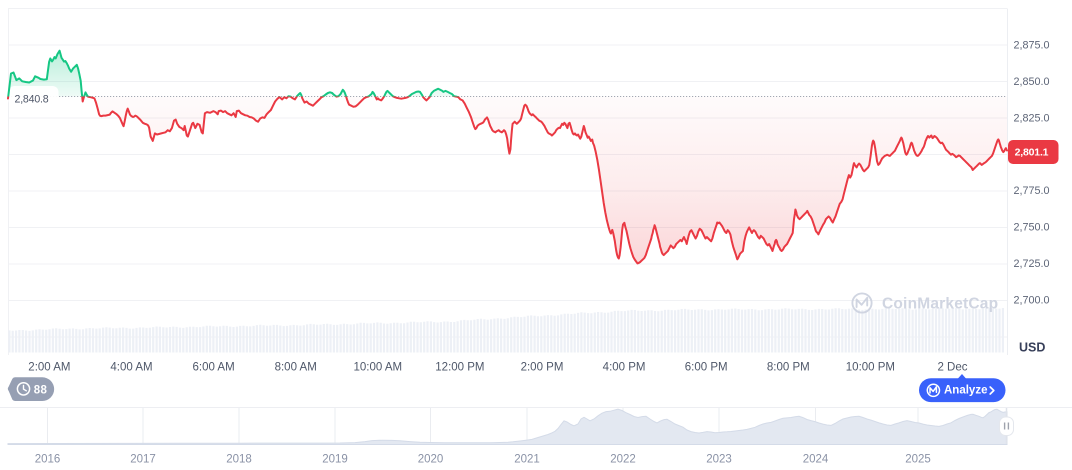 The width and height of the screenshot is (1072, 470). I want to click on svg-text: 2:00 AM, so click(49, 368).